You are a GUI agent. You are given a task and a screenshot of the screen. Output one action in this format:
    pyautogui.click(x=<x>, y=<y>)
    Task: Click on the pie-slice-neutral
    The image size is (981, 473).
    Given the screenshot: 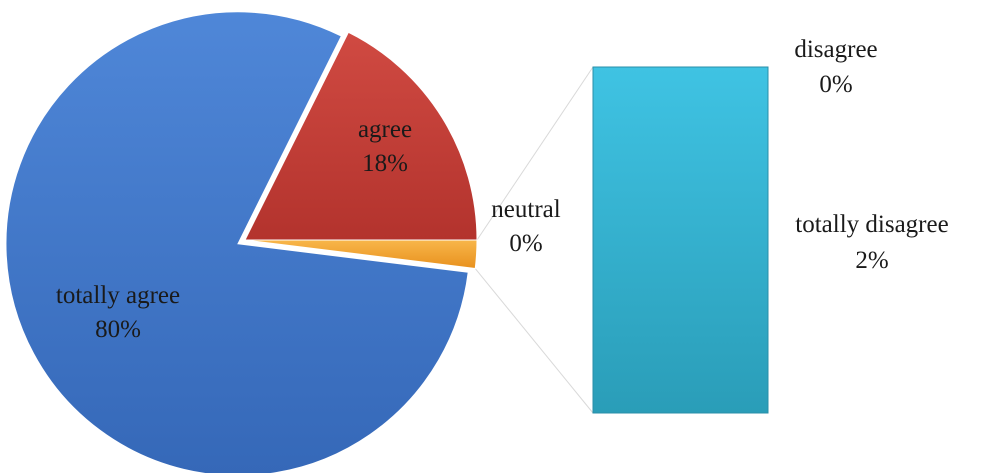 What is the action you would take?
    pyautogui.click(x=361, y=254)
    